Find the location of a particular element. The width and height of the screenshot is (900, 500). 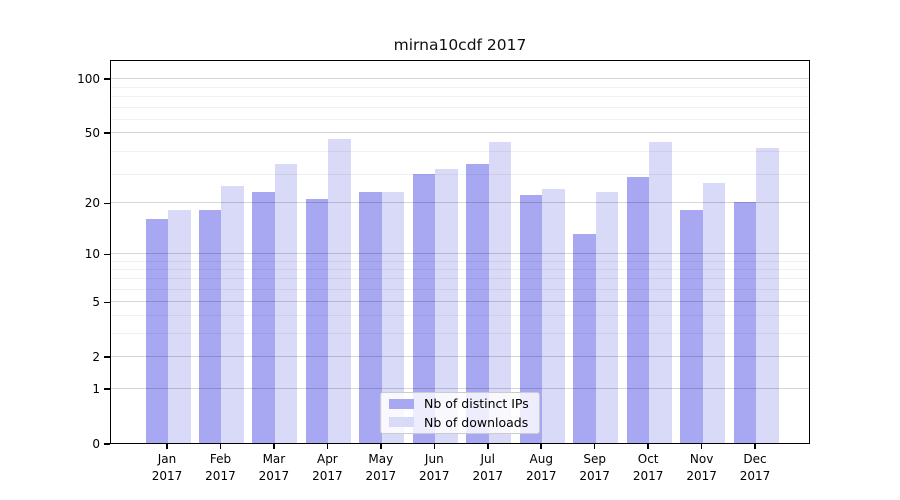

y-tick-label-0: 0 is located at coordinates (96, 443).